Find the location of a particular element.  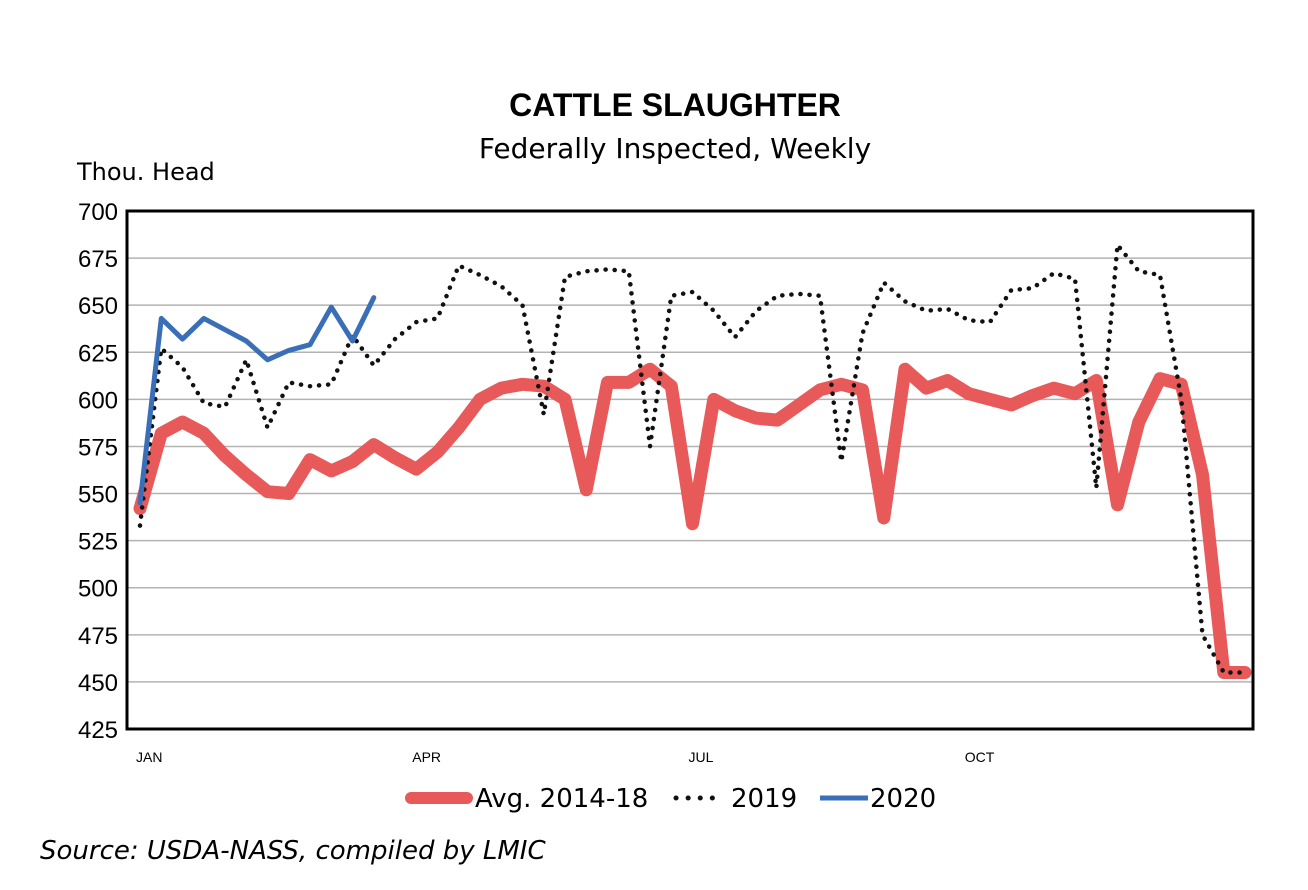

y-tick-label: 500 is located at coordinates (98, 589).